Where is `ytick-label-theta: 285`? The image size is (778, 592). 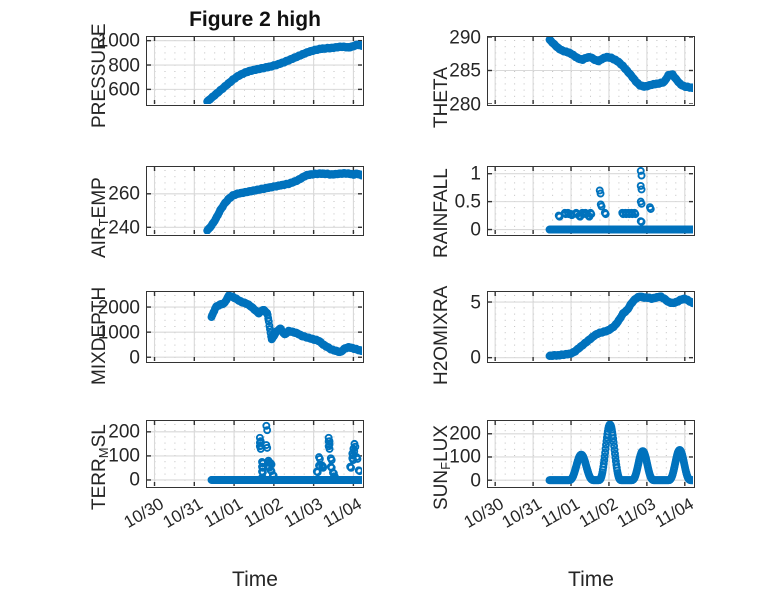
ytick-label-theta: 285 is located at coordinates (465, 71).